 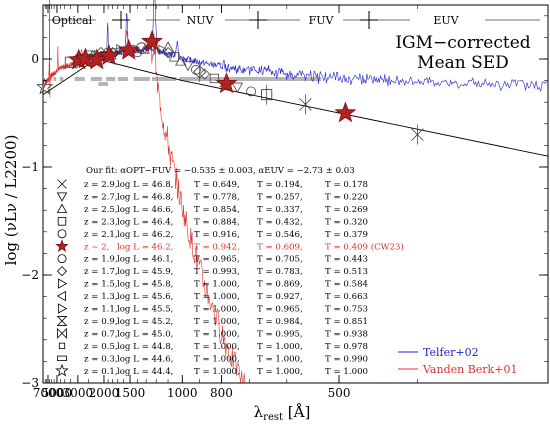 I want to click on series-legend-label: Telfer+02, so click(x=451, y=352).